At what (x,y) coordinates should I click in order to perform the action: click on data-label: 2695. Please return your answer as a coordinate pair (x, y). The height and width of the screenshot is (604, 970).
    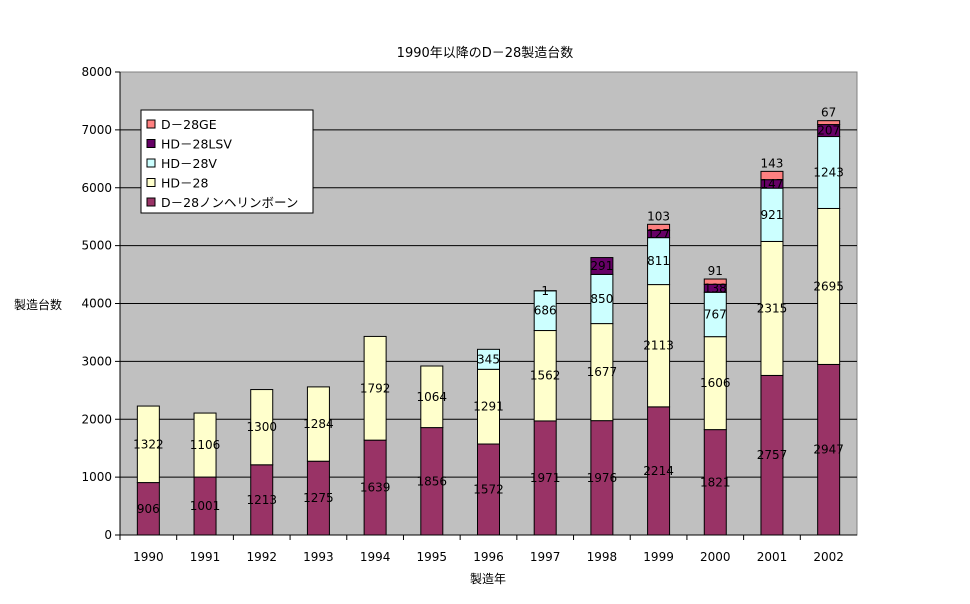
    Looking at the image, I should click on (828, 286).